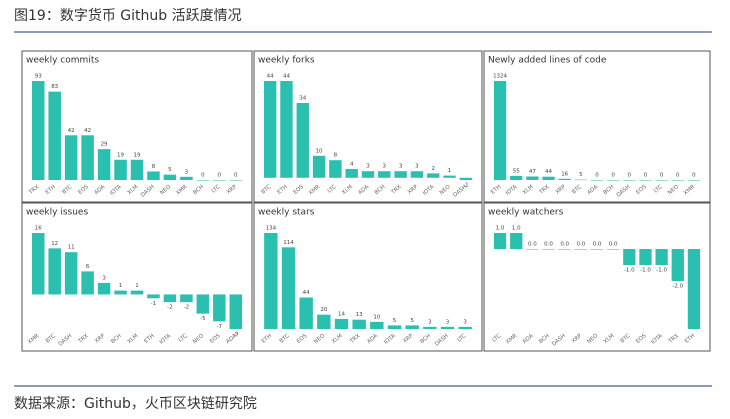 Image resolution: width=730 pixels, height=419 pixels. Describe the element at coordinates (516, 229) in the screenshot. I see `value-label: 1.0` at that location.